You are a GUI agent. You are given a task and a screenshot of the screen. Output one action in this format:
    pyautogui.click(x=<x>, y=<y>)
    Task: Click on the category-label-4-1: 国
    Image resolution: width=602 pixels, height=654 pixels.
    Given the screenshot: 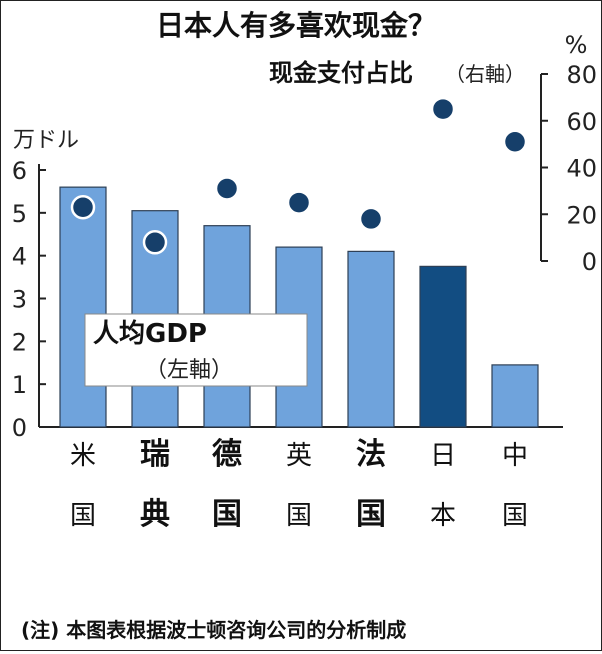 What is the action you would take?
    pyautogui.click(x=371, y=514)
    